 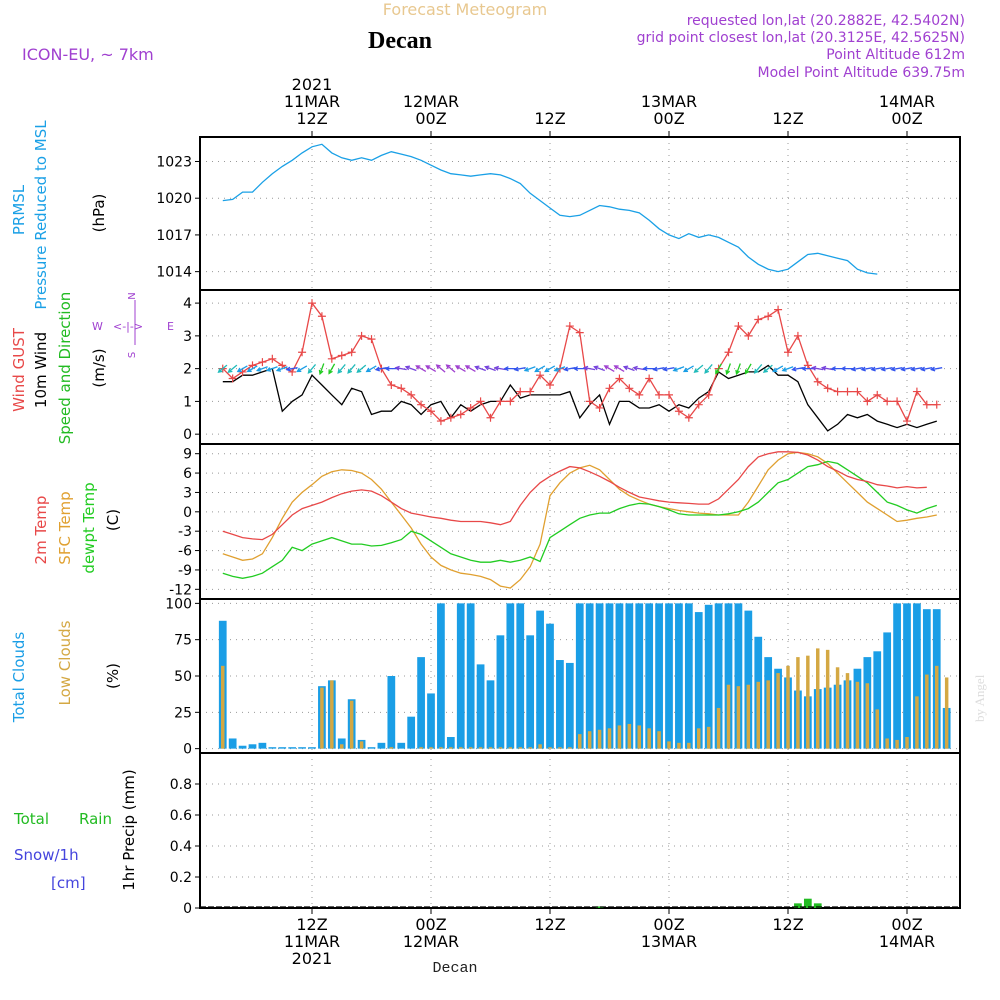 I want to click on time-label-bottom: 12MAR, so click(x=431, y=941).